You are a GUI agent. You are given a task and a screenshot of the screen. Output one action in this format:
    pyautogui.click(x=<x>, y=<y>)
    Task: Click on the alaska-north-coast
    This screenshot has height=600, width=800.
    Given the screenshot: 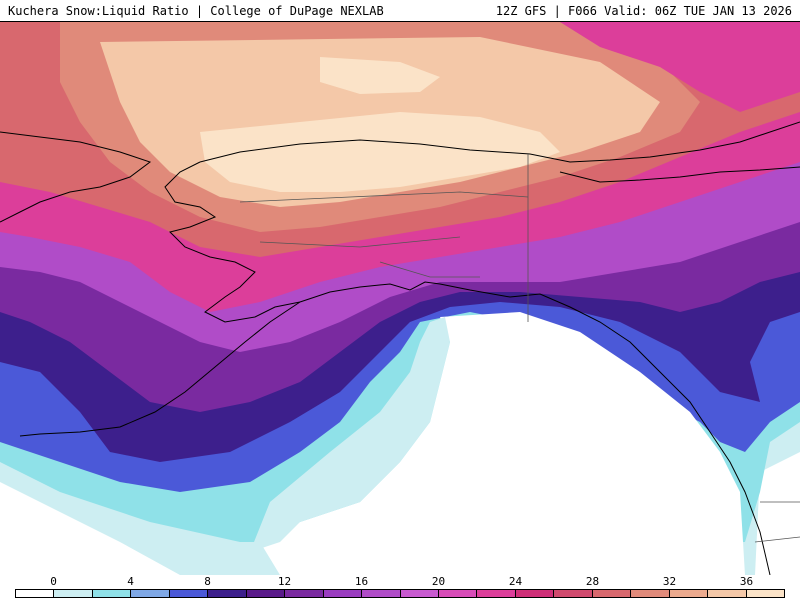 What is the action you would take?
    pyautogui.click(x=499, y=142)
    